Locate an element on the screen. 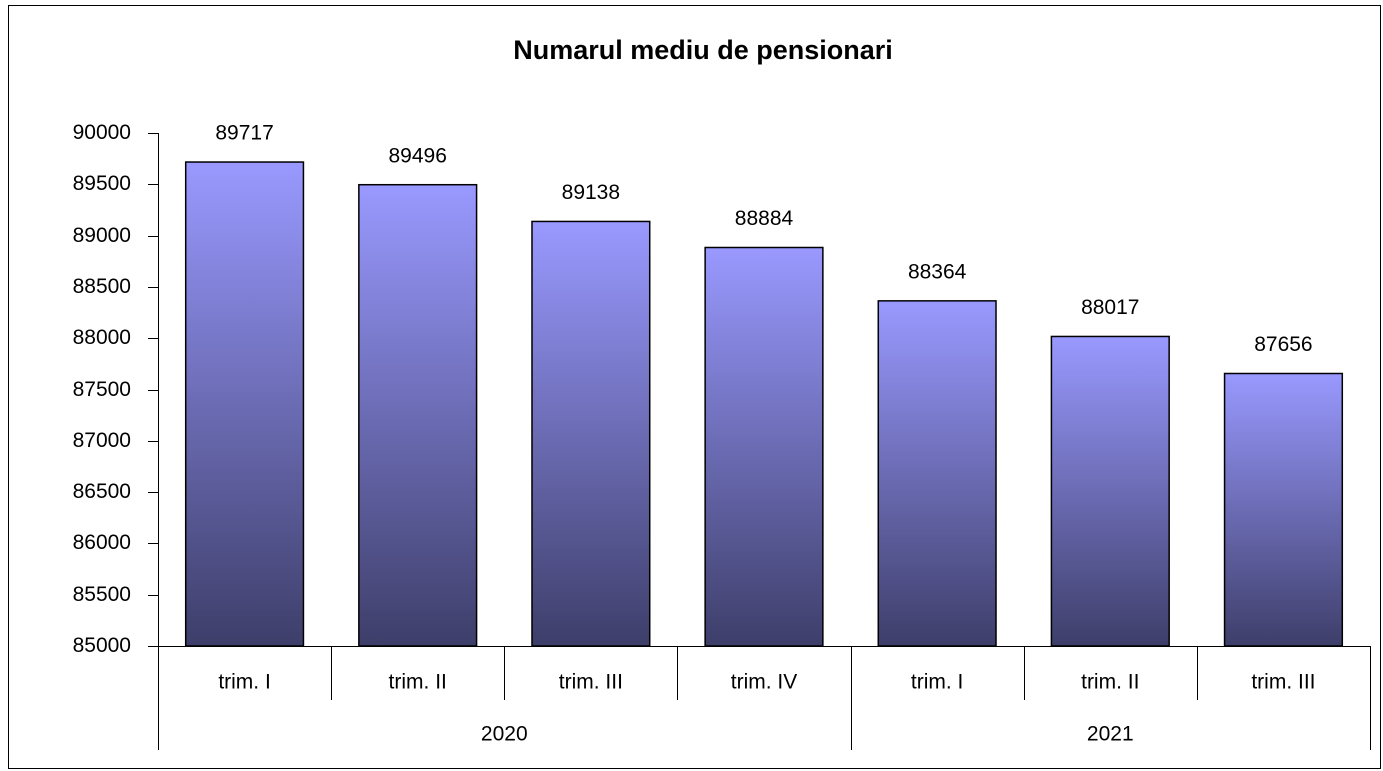 This screenshot has width=1383, height=771. chart-title: Numarul mediu de pensionari is located at coordinates (703, 50).